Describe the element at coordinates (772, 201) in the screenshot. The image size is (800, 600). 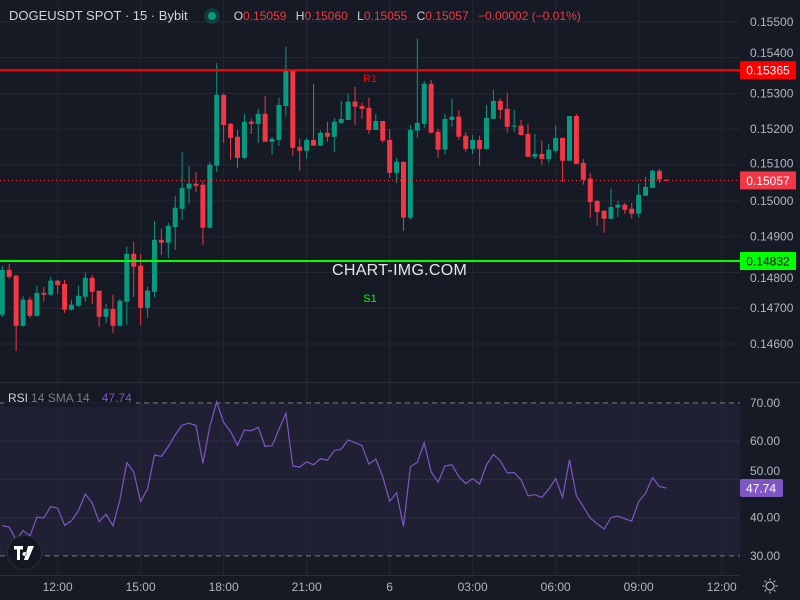
I see `price-tick-label: 0.15000` at that location.